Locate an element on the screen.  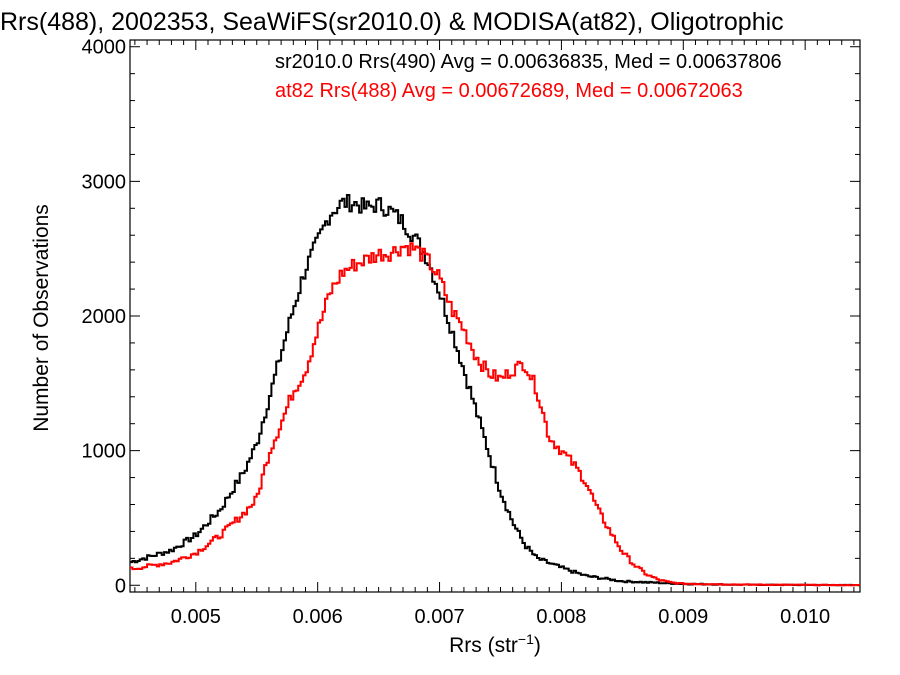
y-tick-label: 2000 is located at coordinates (104, 317).